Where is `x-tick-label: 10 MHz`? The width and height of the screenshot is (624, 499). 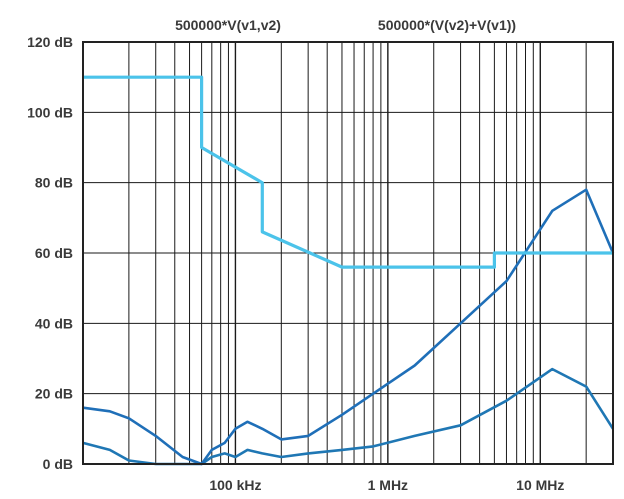
x-tick-label: 10 MHz is located at coordinates (540, 485).